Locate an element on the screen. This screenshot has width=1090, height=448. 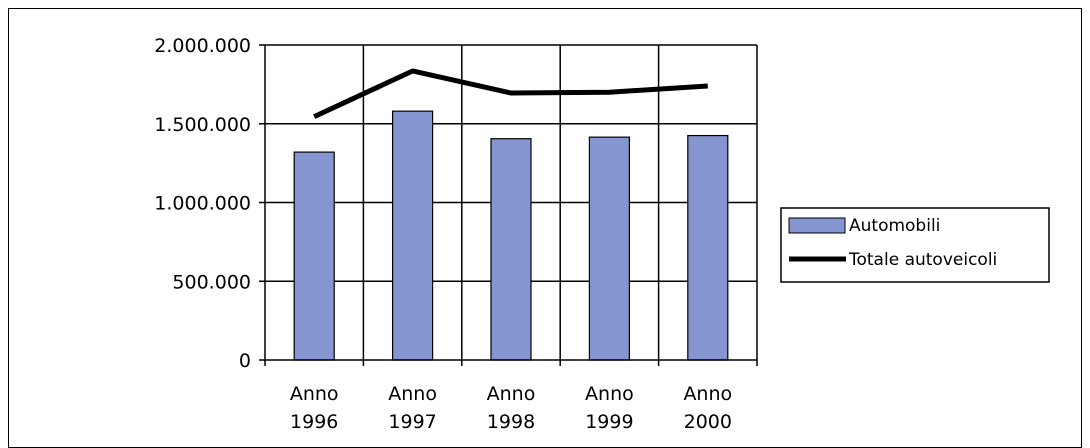
line-series is located at coordinates (510, 93).